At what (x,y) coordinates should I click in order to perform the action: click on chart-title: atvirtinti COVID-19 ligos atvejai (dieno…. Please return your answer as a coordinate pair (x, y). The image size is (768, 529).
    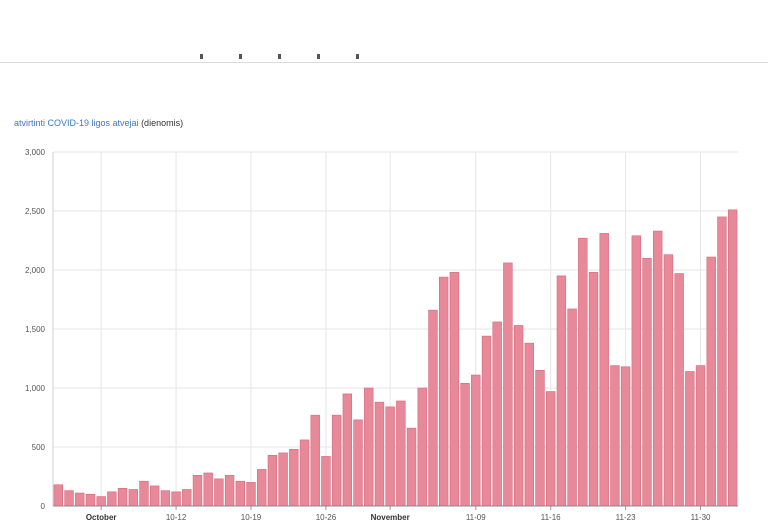
    Looking at the image, I should click on (98, 123).